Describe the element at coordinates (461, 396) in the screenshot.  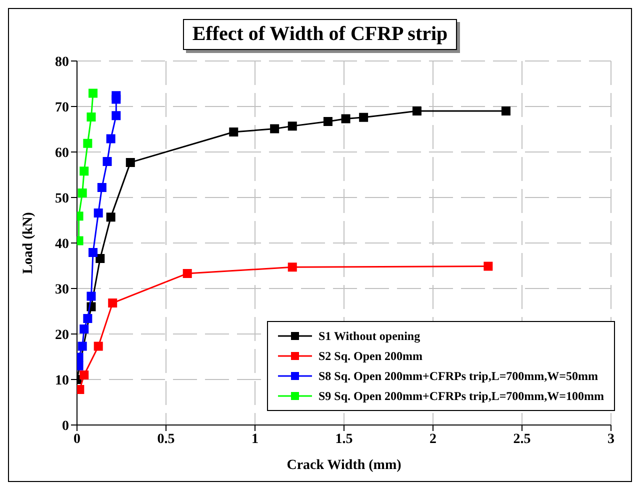
I see `legend-label: S9 Sq. Open 200mm+CFRPs trip,L=700mm,W=100mm` at that location.